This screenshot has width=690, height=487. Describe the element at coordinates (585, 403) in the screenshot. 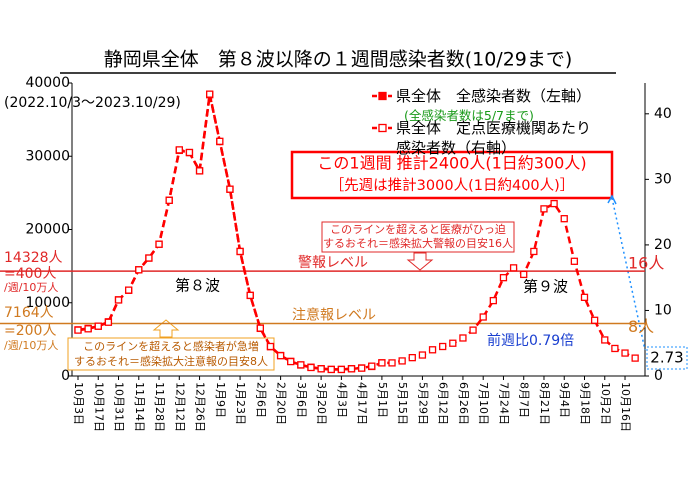

I see `x-tick-label: 9月18日` at that location.